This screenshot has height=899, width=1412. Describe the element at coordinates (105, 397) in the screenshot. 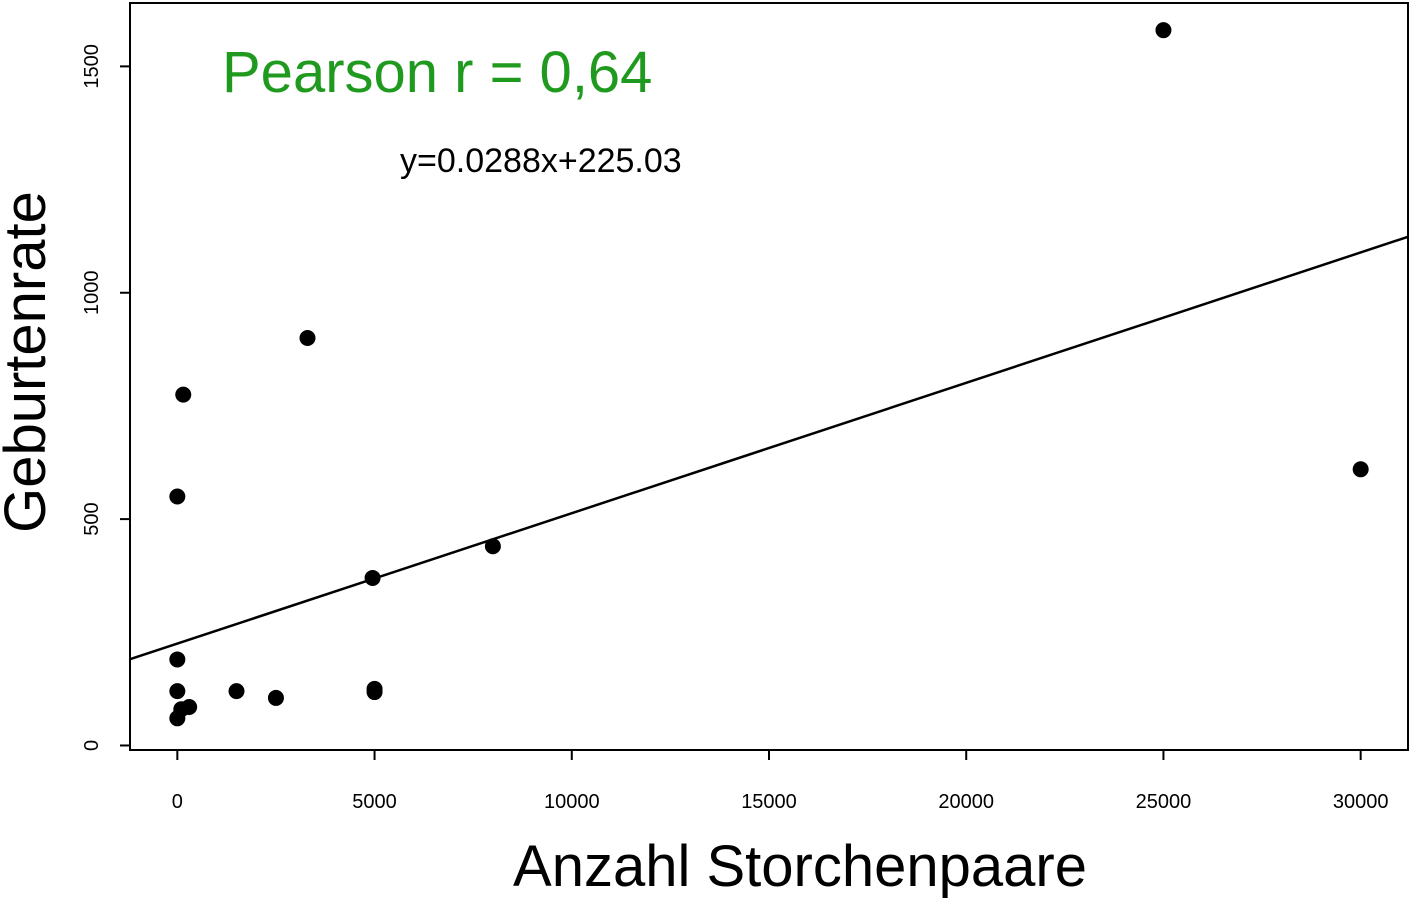

I see `y-axis-ticks: 0 500 1000 1500` at that location.